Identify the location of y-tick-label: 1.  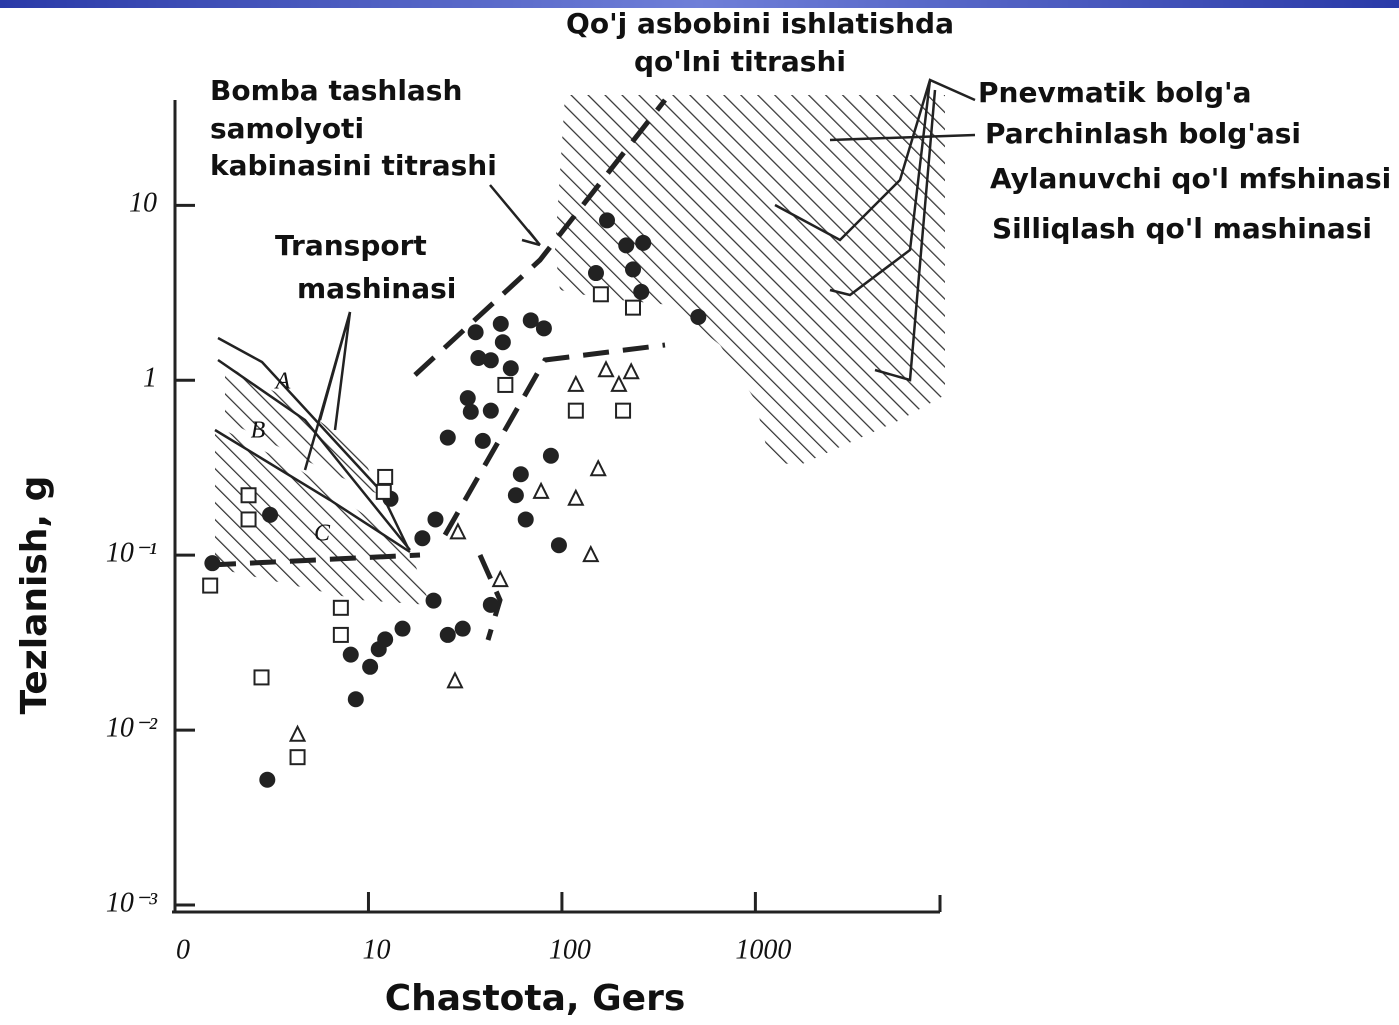
(150, 378).